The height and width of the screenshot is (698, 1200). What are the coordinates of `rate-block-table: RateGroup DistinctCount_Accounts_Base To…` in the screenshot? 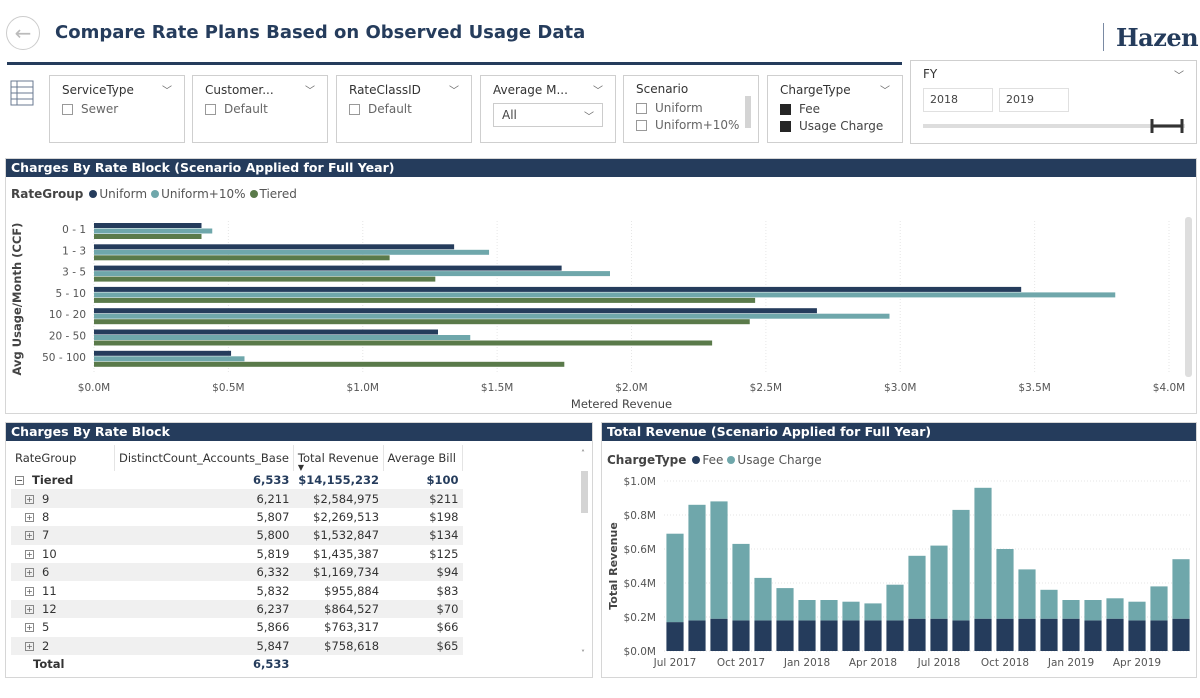 It's located at (237, 559).